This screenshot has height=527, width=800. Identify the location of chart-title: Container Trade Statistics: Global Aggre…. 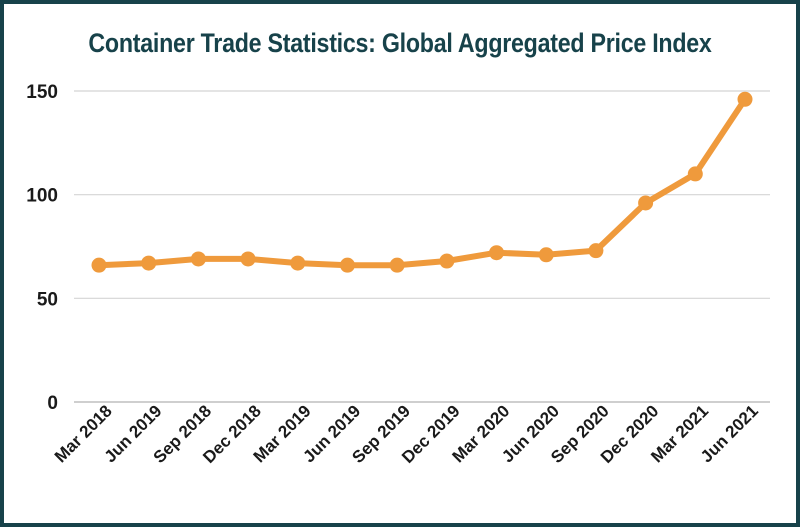
(400, 43).